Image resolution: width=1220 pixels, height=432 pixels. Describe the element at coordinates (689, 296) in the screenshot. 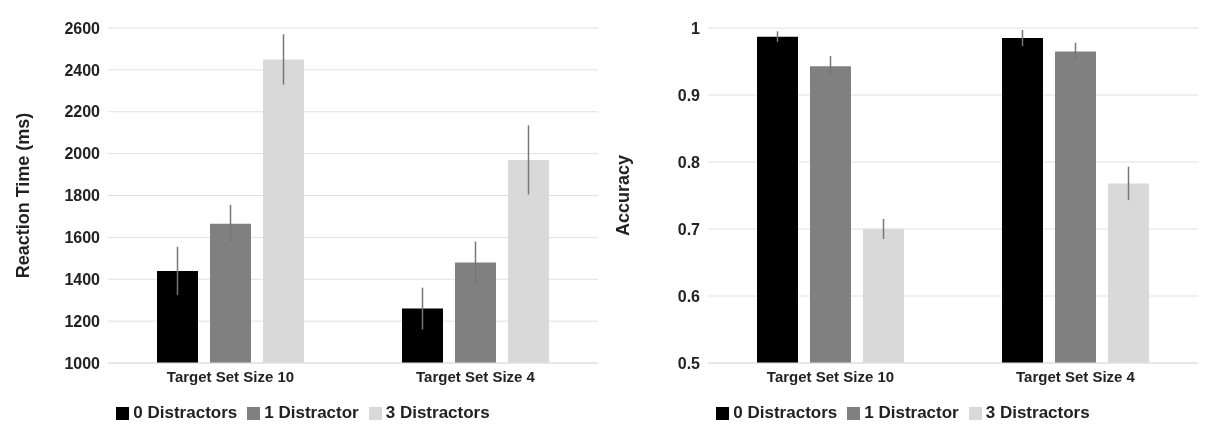

I see `y-tick-label: 0.6` at that location.